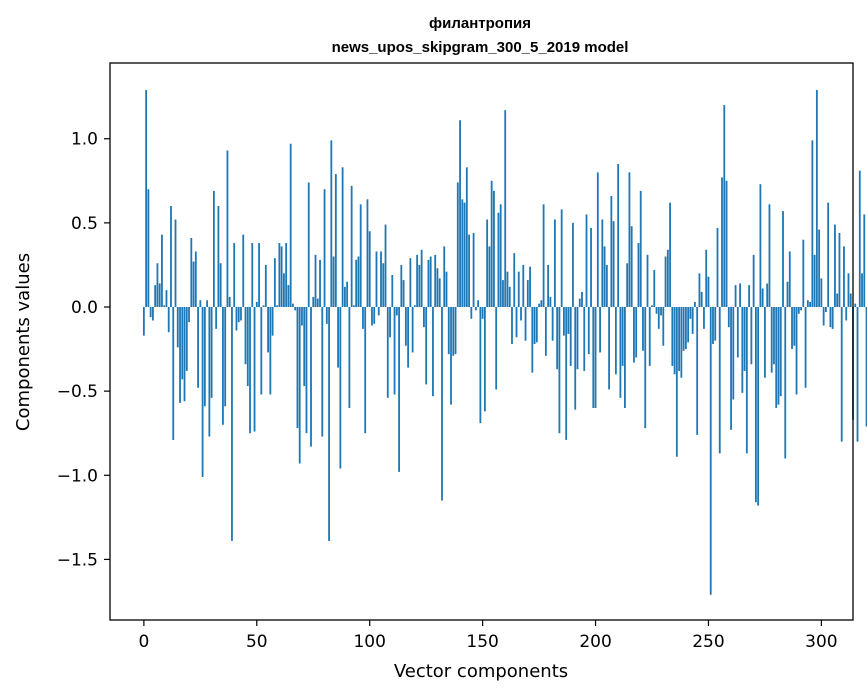 This screenshot has height=696, width=867. Describe the element at coordinates (77, 560) in the screenshot. I see `y-tick-label: −1.5` at that location.